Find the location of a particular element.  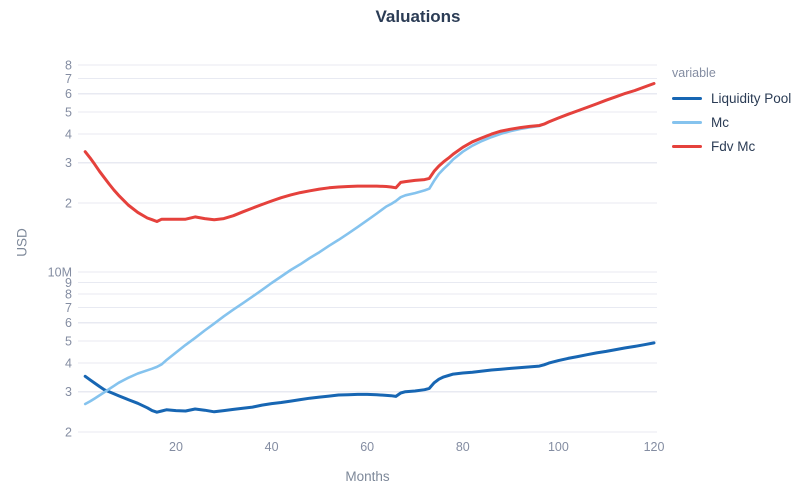

legend: variable Liquidity Pool Mc Fdv Mc is located at coordinates (731, 114).